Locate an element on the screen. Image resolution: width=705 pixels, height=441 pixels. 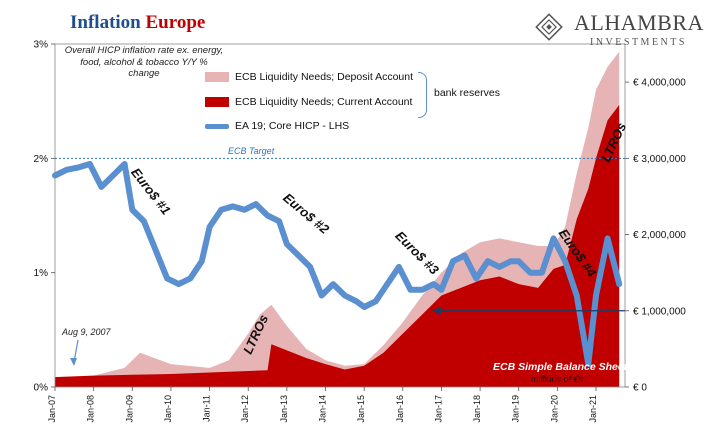
x-tick-label: Jan-12 is located at coordinates (245, 409).